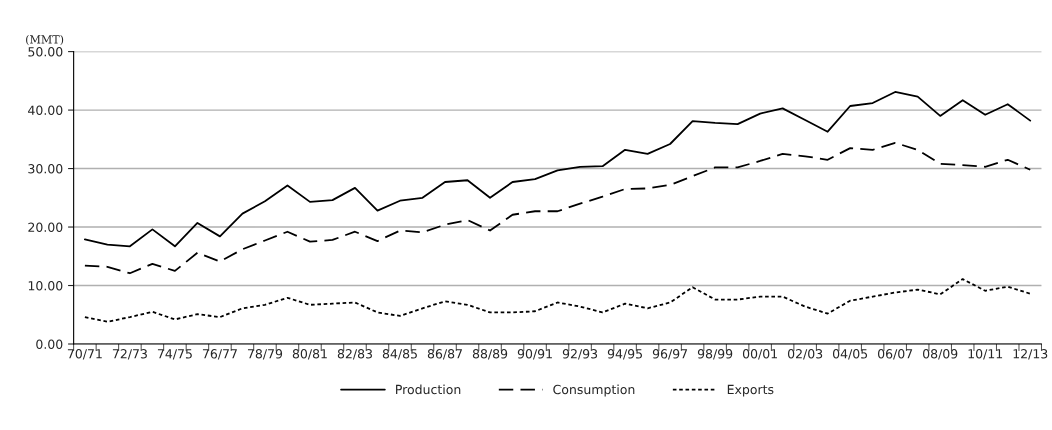  Describe the element at coordinates (557, 300) in the screenshot. I see `line-series` at that location.